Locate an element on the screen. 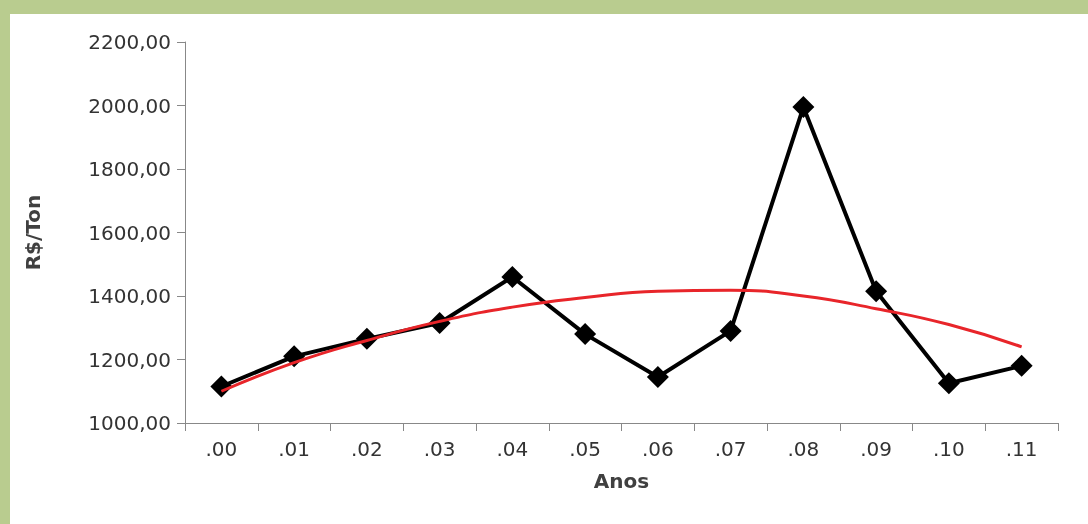 The image size is (1088, 524). x-tick-label: .09 is located at coordinates (876, 449).